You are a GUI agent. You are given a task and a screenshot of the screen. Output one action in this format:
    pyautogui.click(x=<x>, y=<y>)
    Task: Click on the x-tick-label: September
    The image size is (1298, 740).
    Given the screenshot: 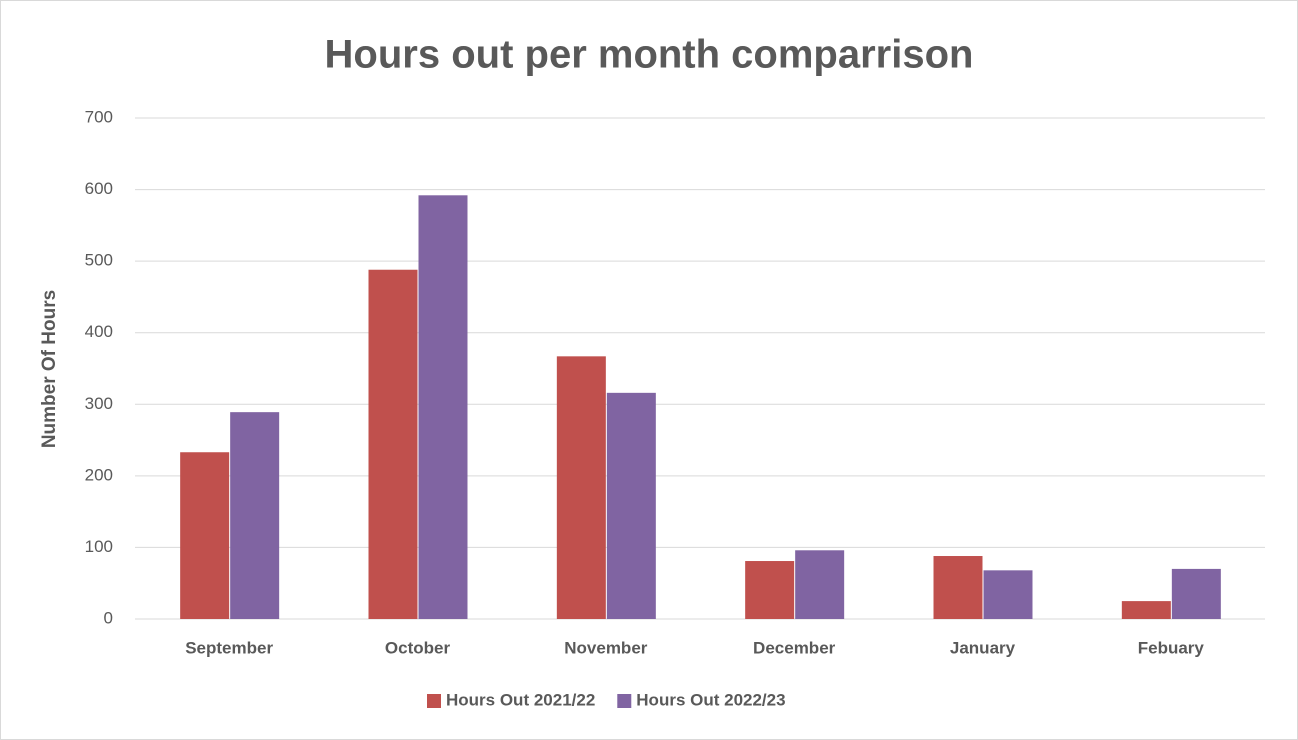 What is the action you would take?
    pyautogui.click(x=229, y=647)
    